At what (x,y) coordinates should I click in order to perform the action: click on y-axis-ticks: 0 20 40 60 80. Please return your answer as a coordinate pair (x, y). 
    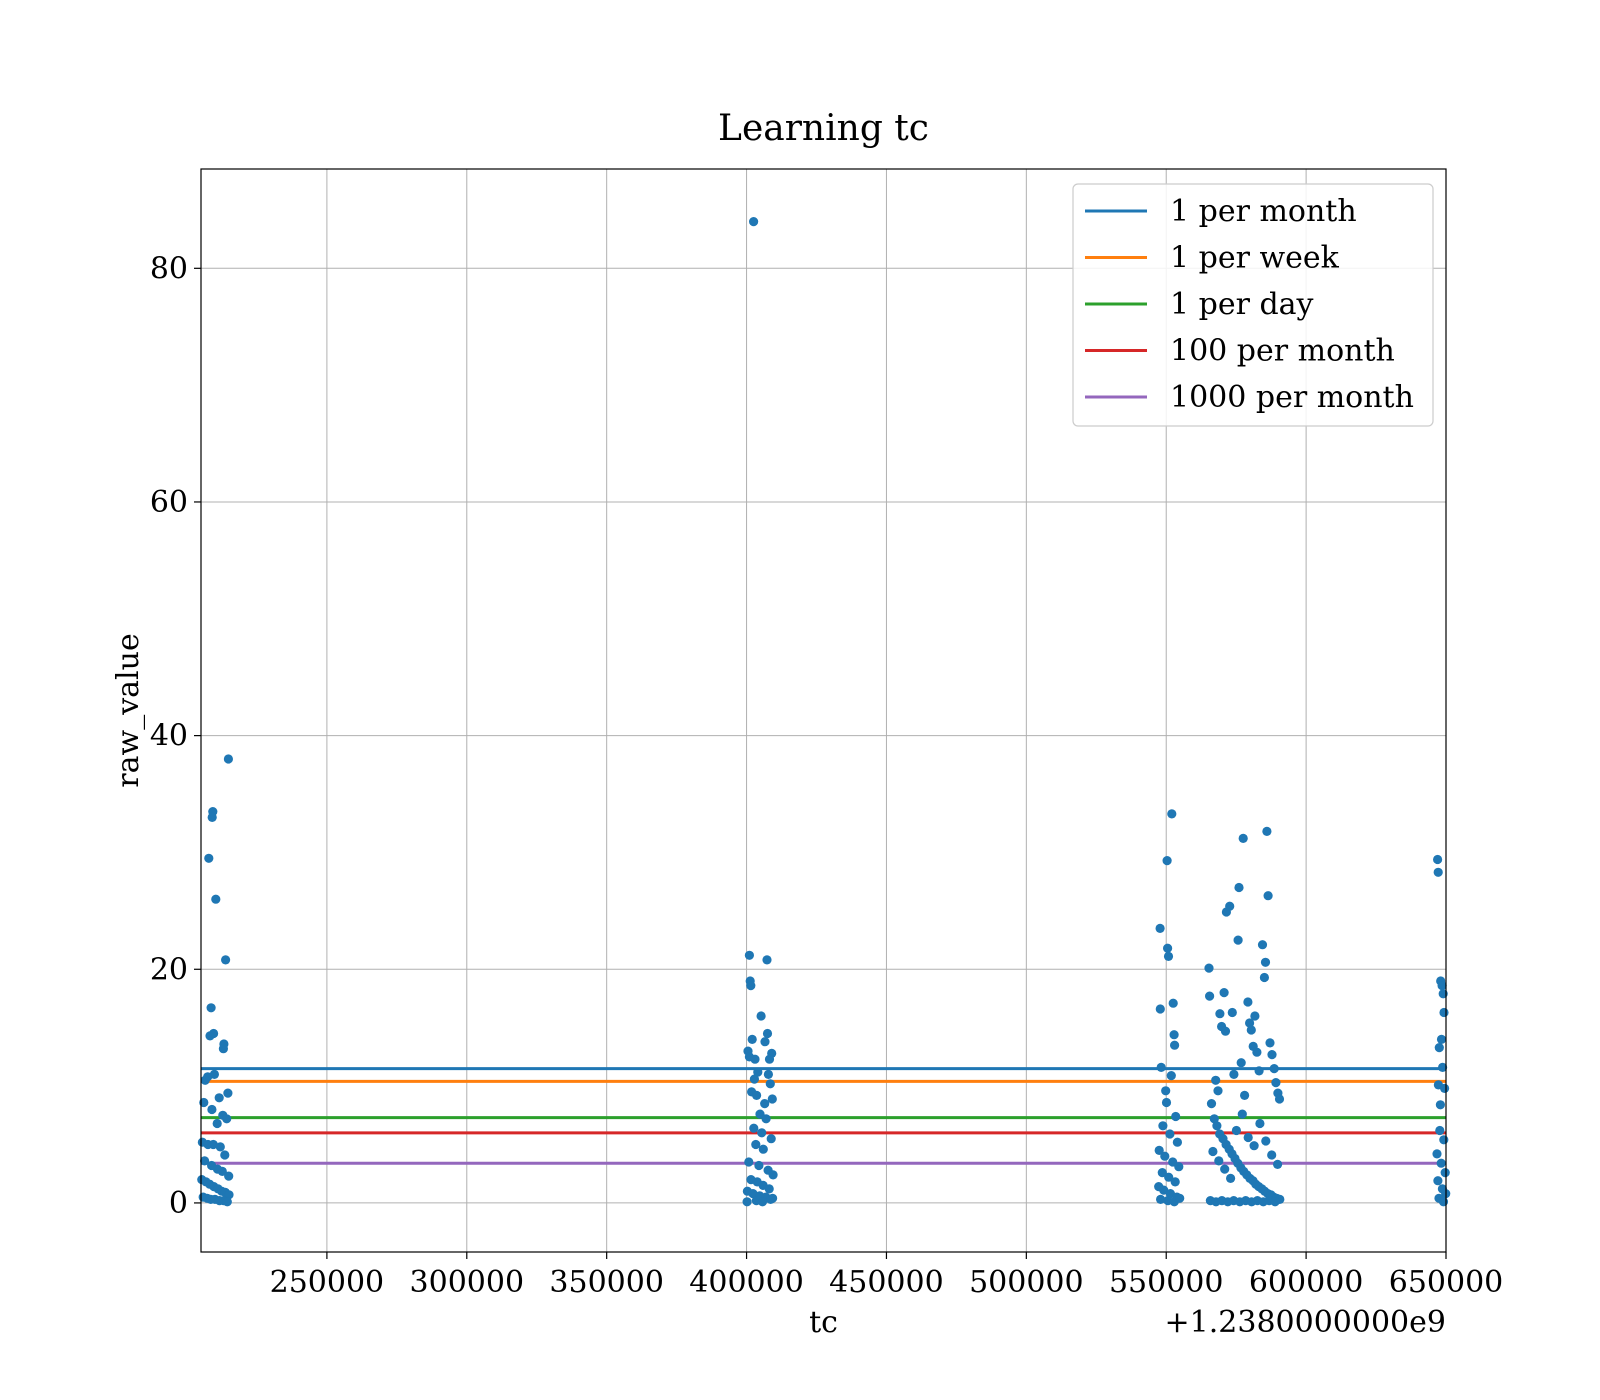
    Looking at the image, I should click on (175, 736).